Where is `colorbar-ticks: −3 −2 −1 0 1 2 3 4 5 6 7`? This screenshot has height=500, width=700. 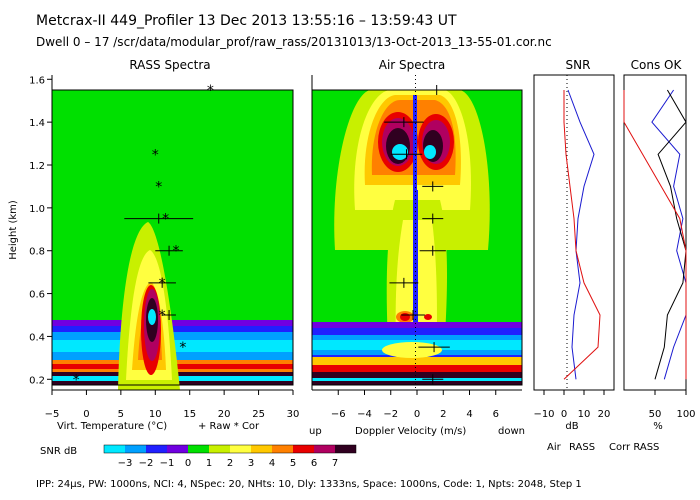
colorbar-ticks: −3 −2 −1 0 1 2 3 4 5 6 7 is located at coordinates (228, 463).